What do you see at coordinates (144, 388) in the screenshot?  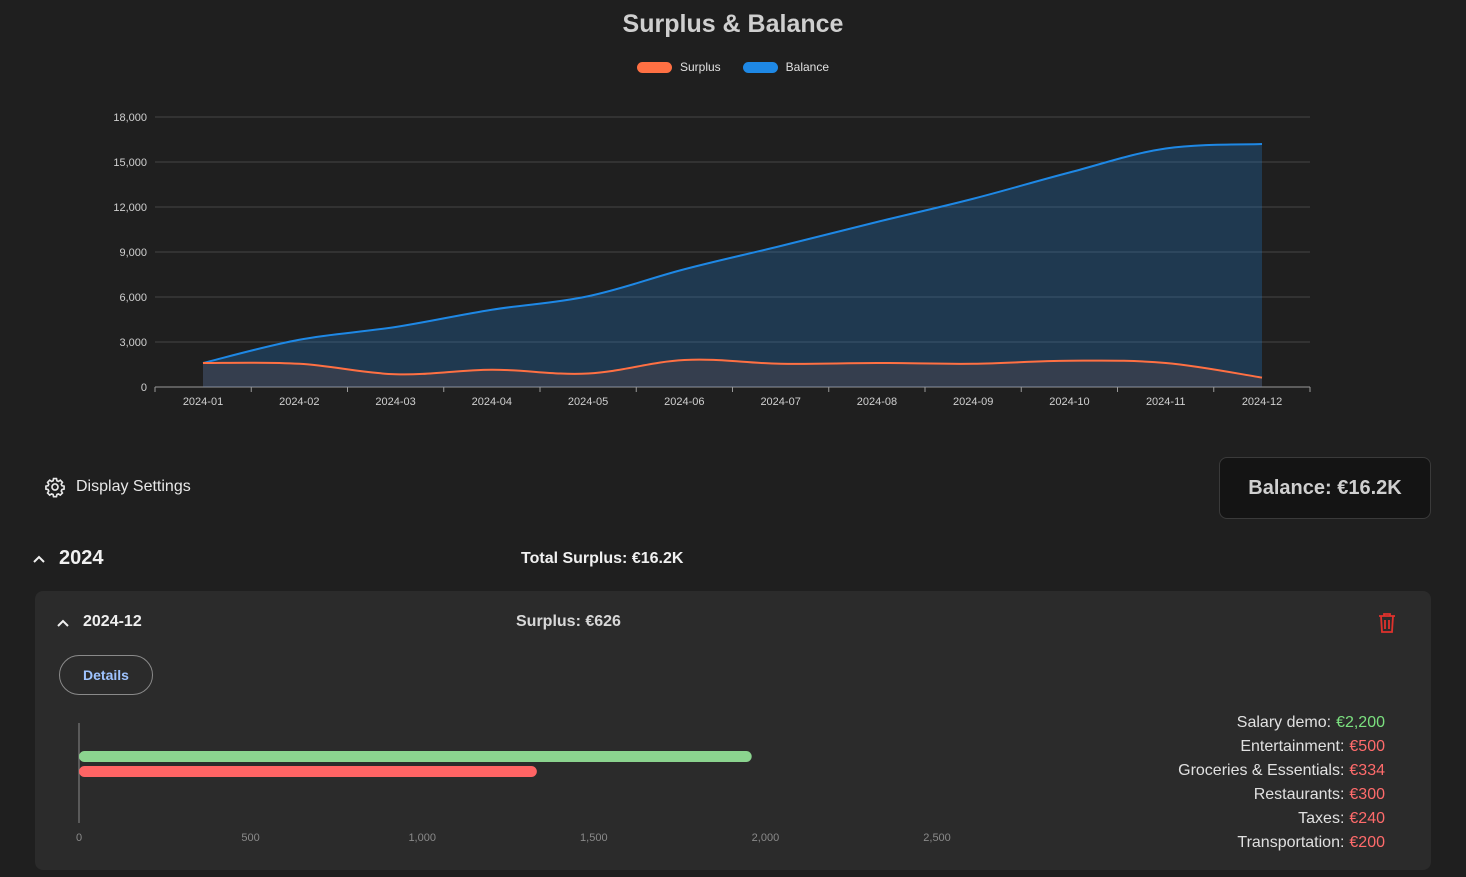 I see `y-tick-label: 0` at bounding box center [144, 388].